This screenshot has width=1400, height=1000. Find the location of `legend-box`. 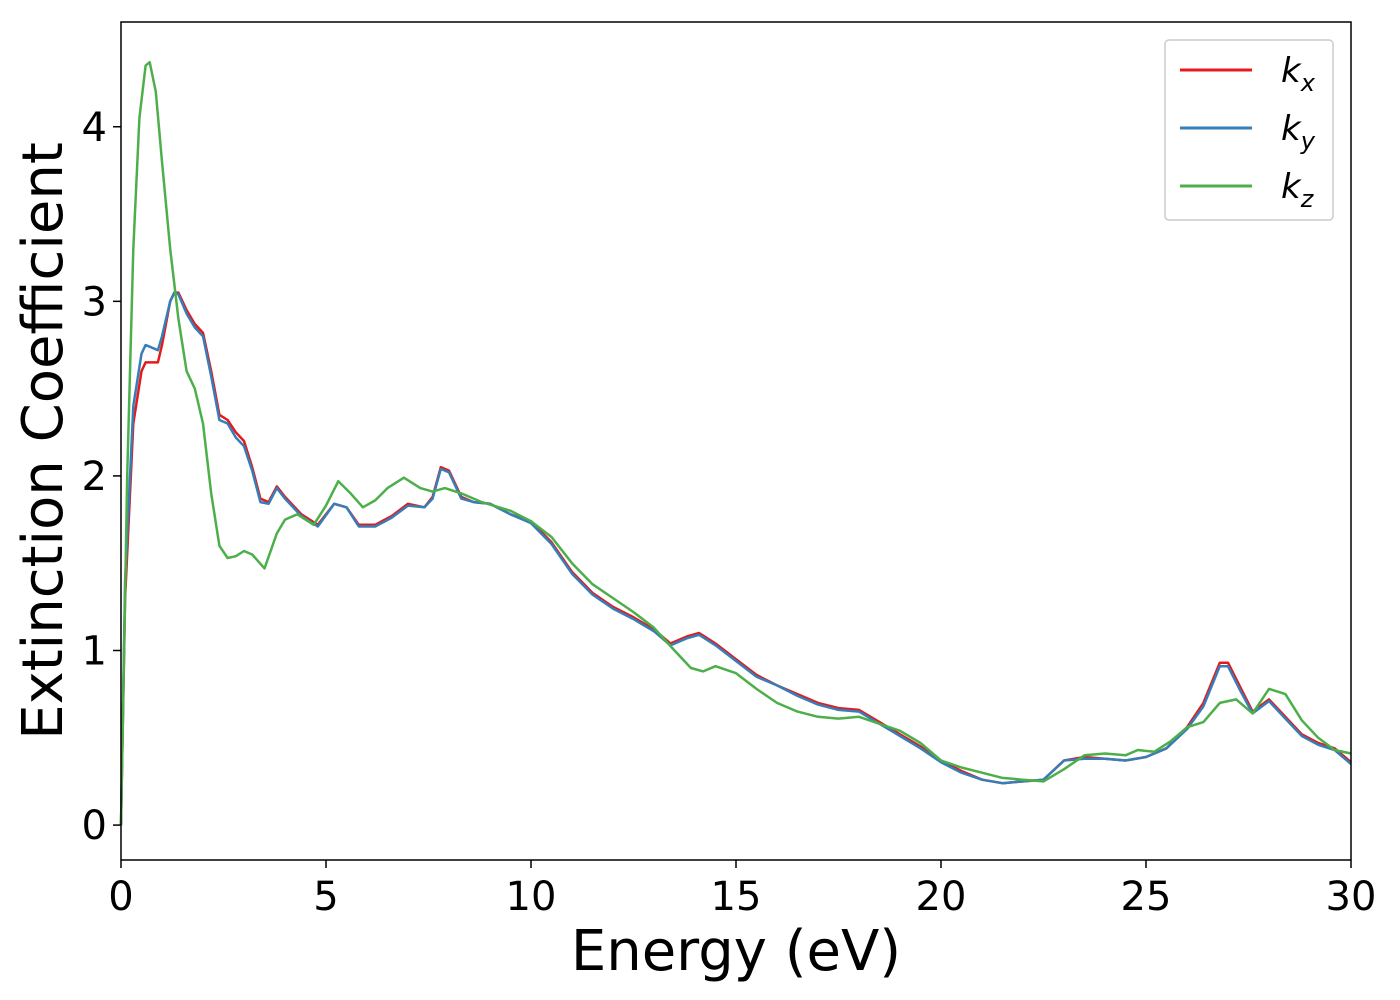

legend-box is located at coordinates (1249, 130).